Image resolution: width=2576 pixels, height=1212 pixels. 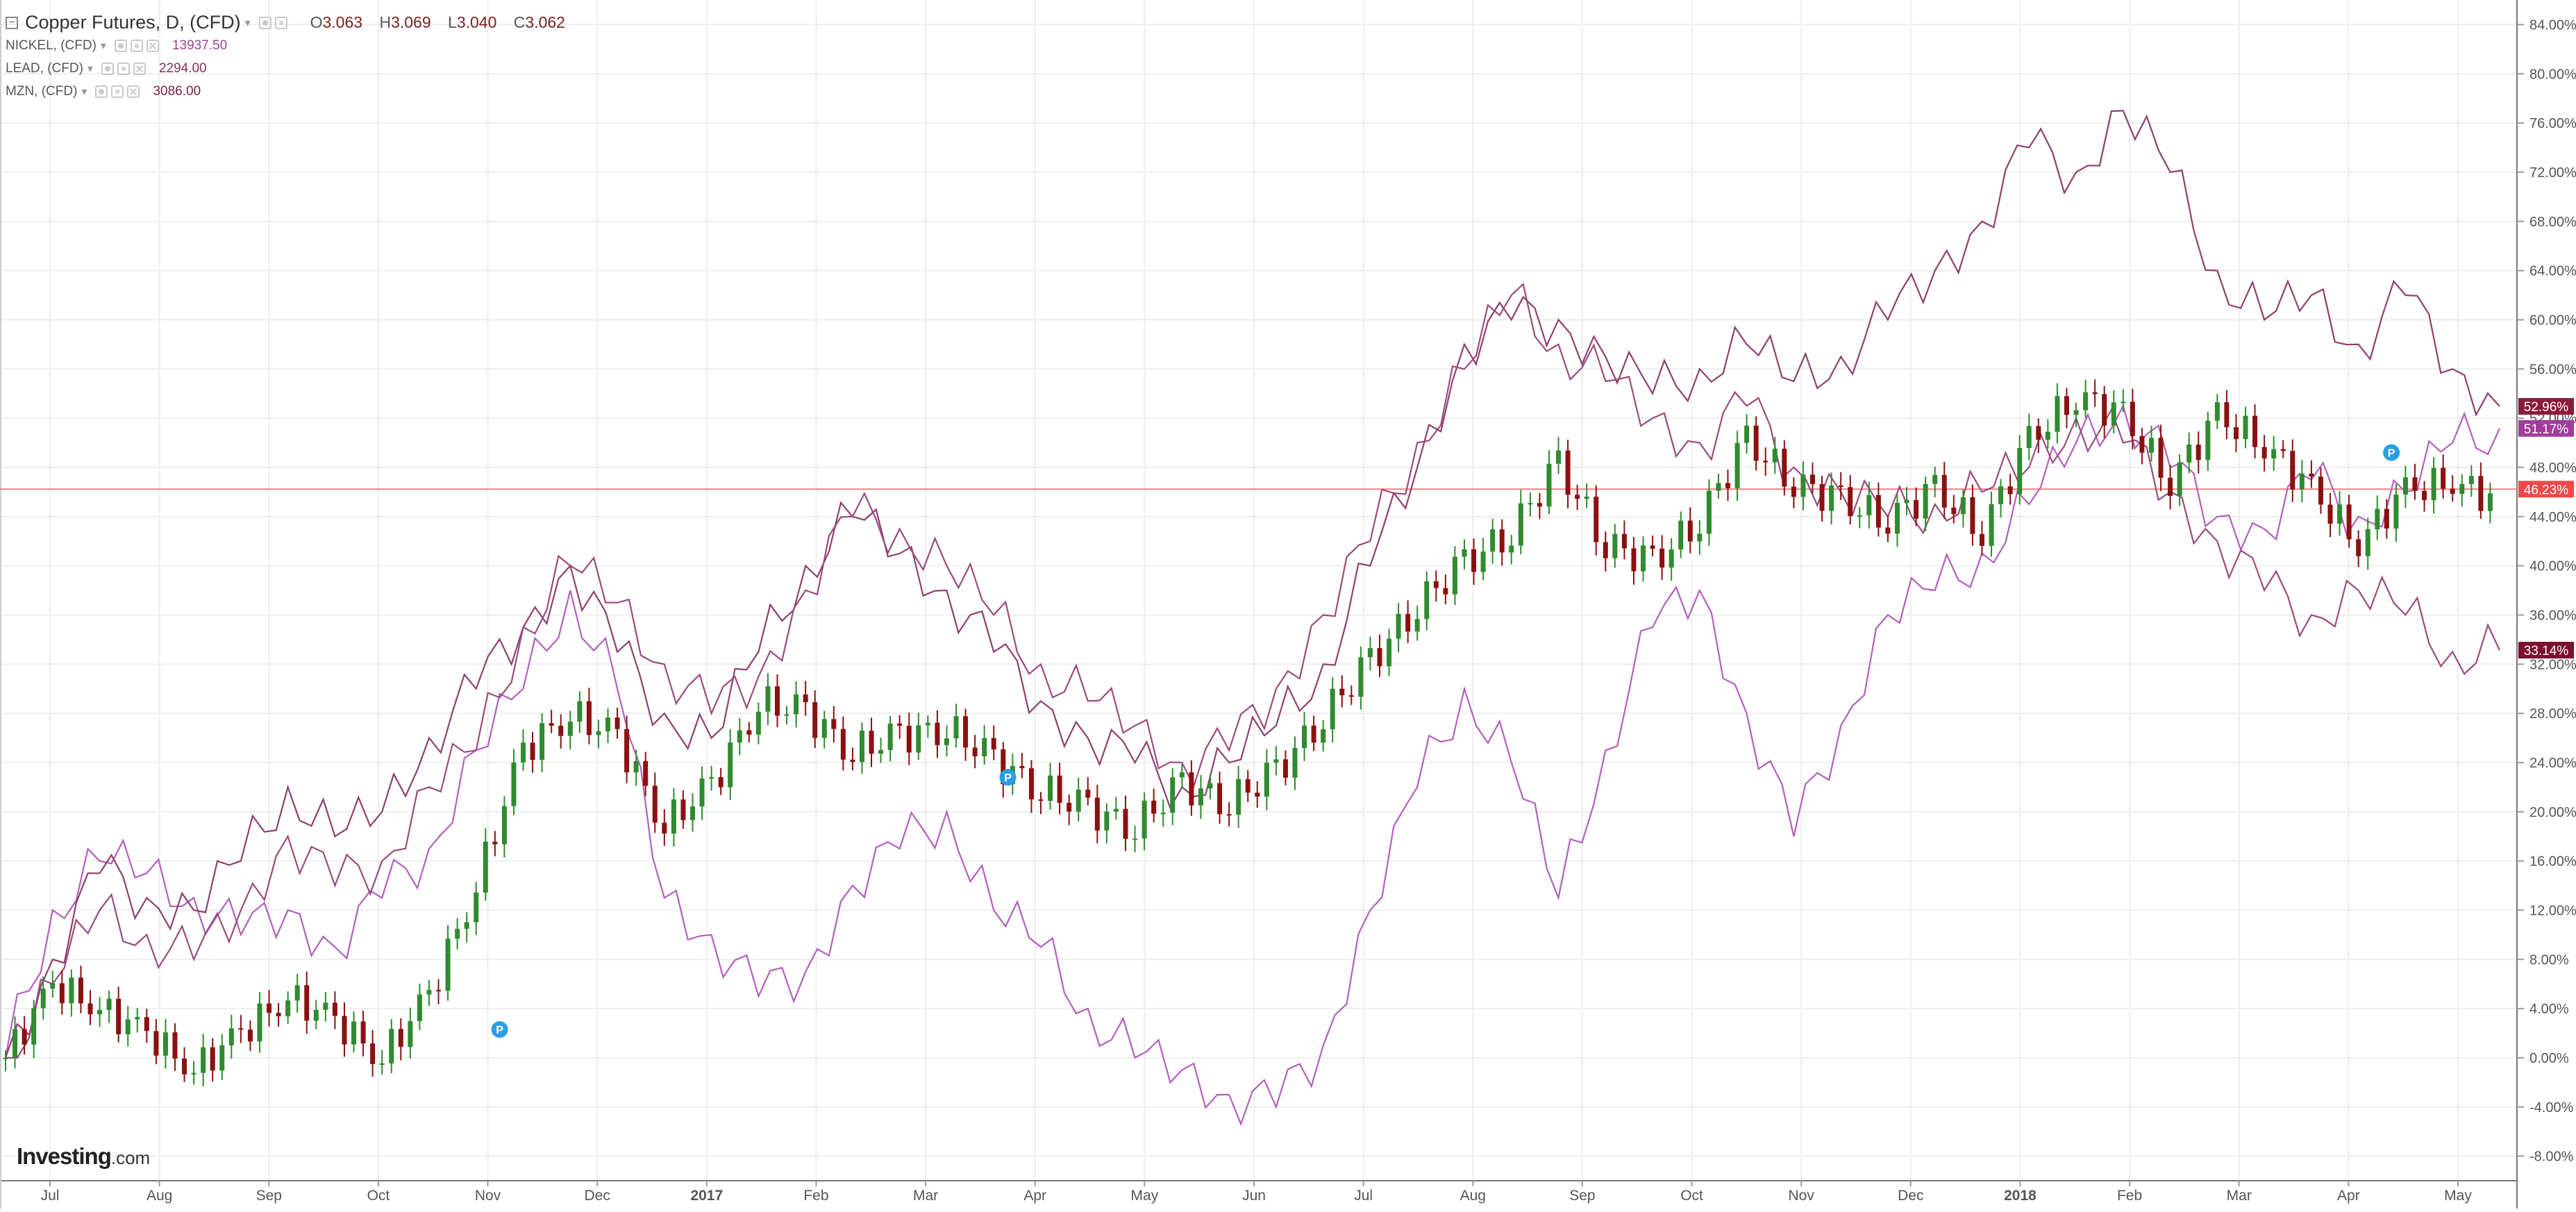 I want to click on price-label-bg, so click(x=2546, y=429).